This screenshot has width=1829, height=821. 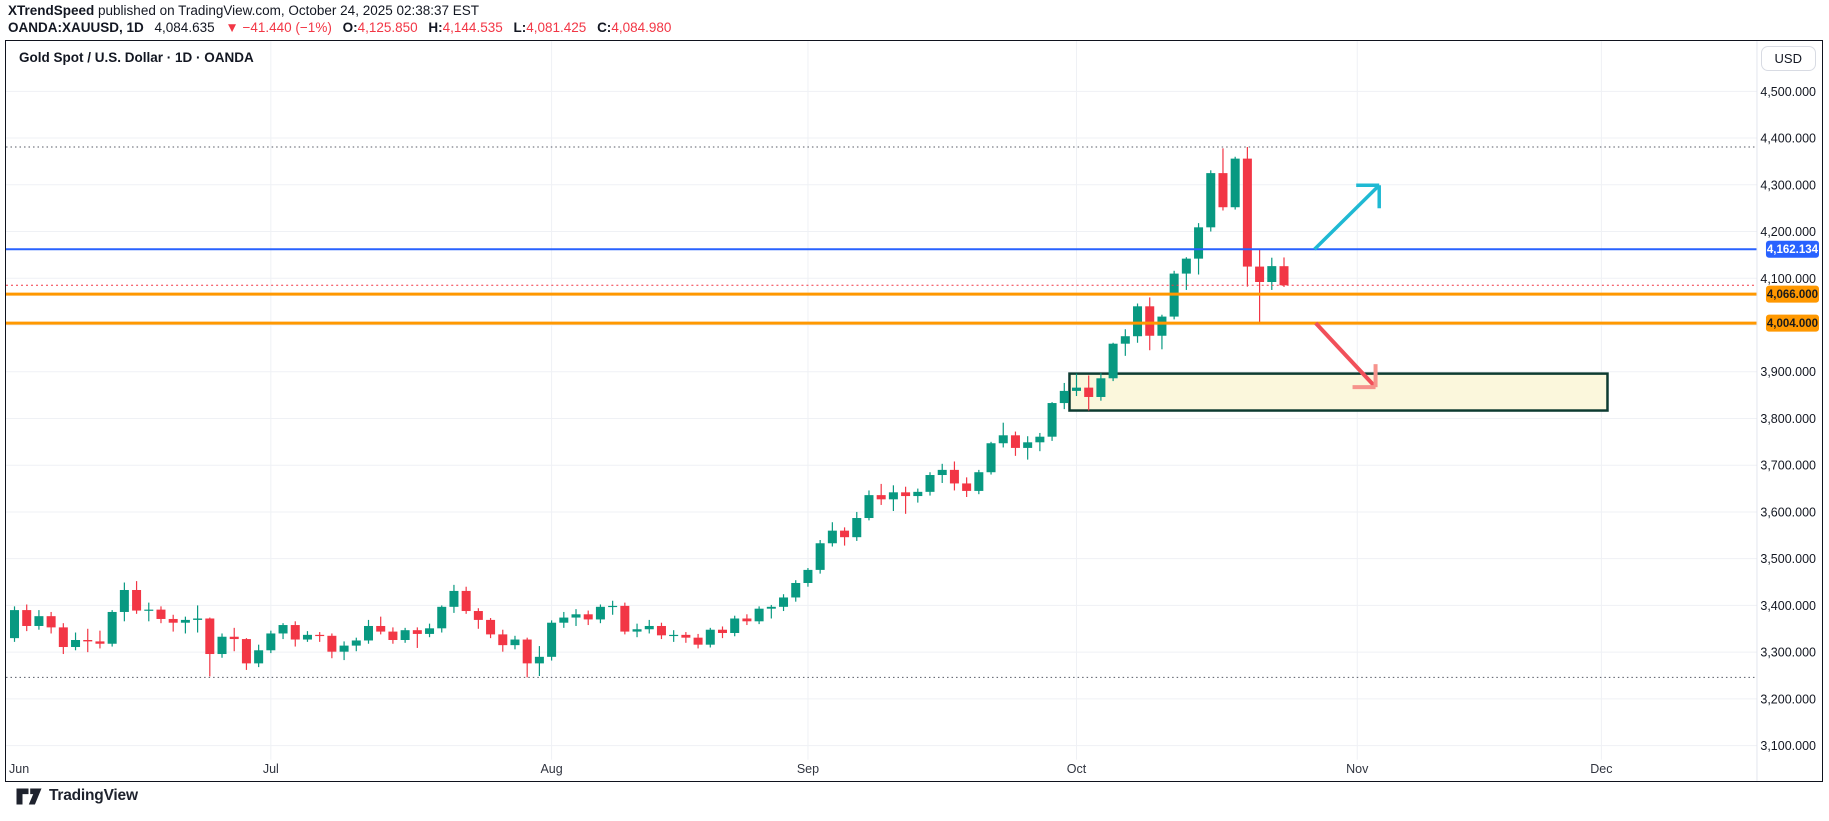 What do you see at coordinates (350, 27) in the screenshot?
I see `open-label: O:` at bounding box center [350, 27].